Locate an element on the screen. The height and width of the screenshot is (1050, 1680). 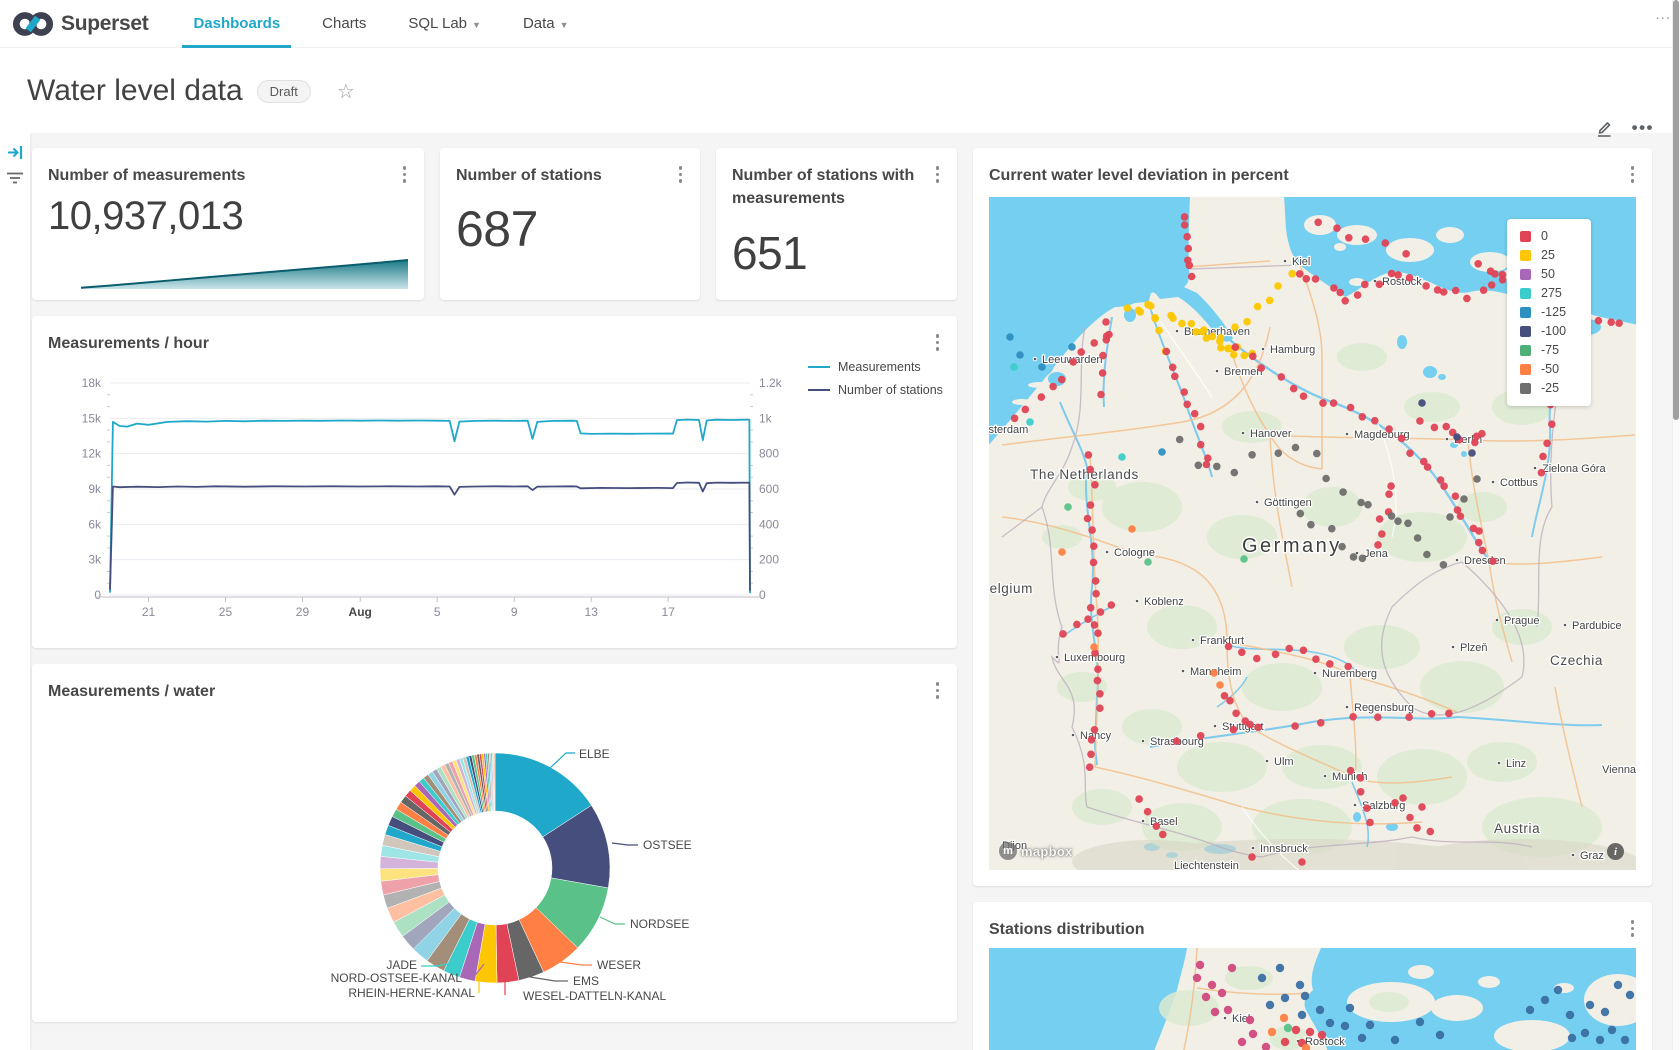
svg-text: Austria is located at coordinates (1517, 828).